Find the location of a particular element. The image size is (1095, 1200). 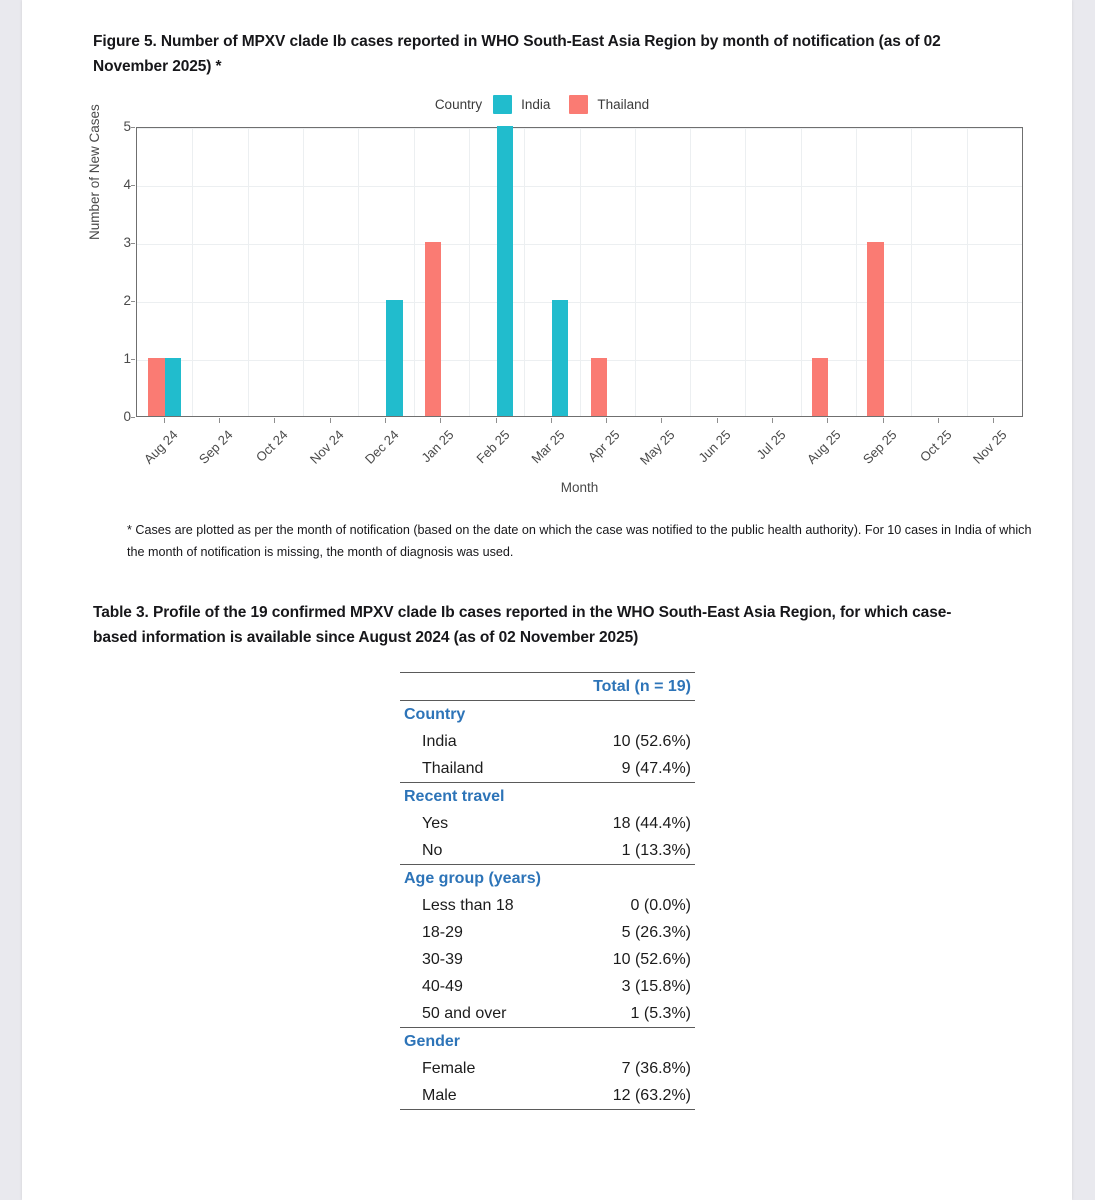

x-tick-label: Jun 25 is located at coordinates (714, 446).